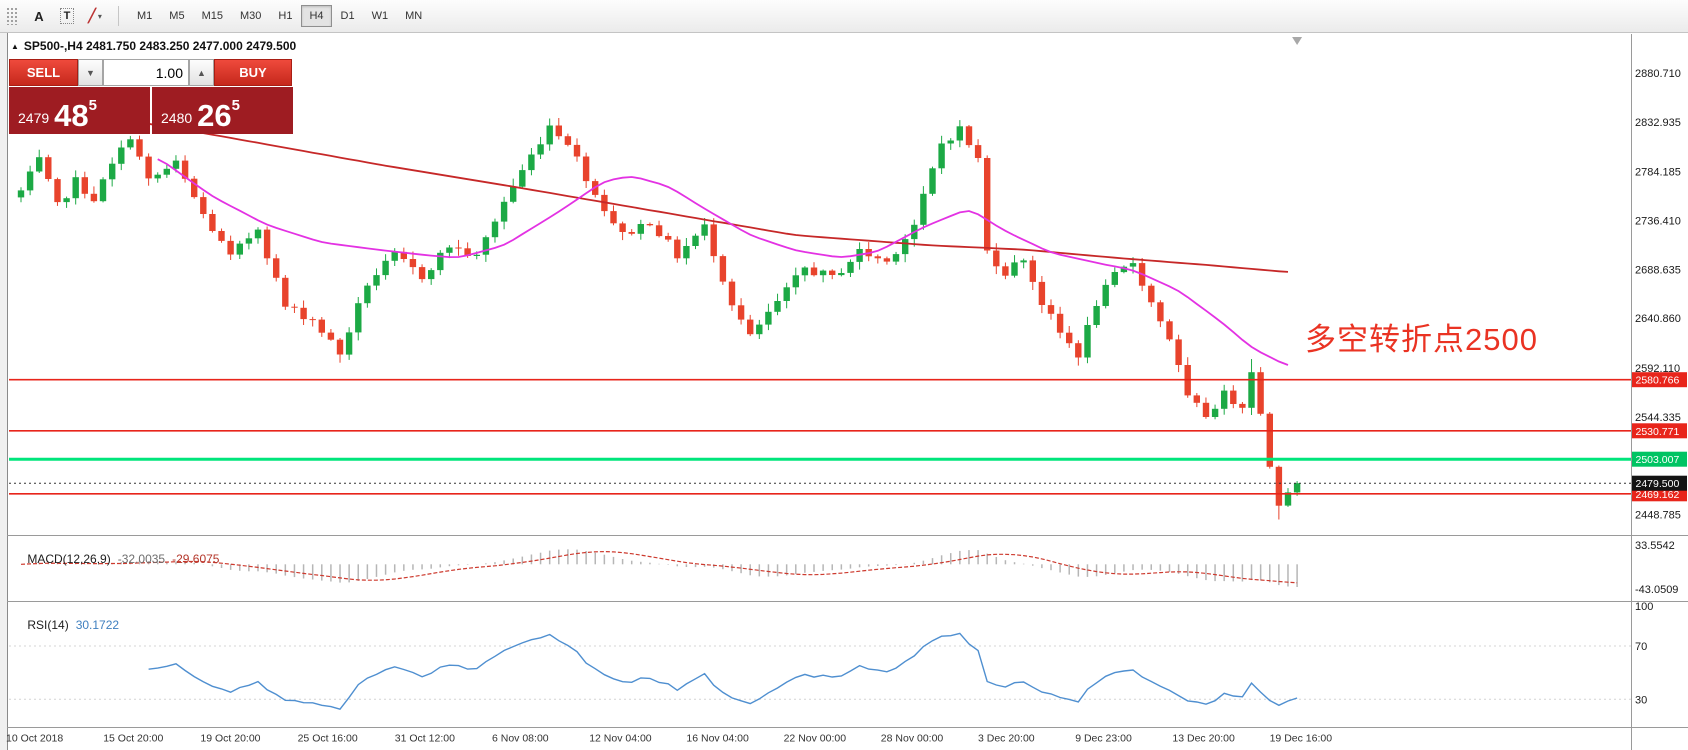  Describe the element at coordinates (815, 739) in the screenshot. I see `time-axis-label: 22 Nov 00:00` at that location.